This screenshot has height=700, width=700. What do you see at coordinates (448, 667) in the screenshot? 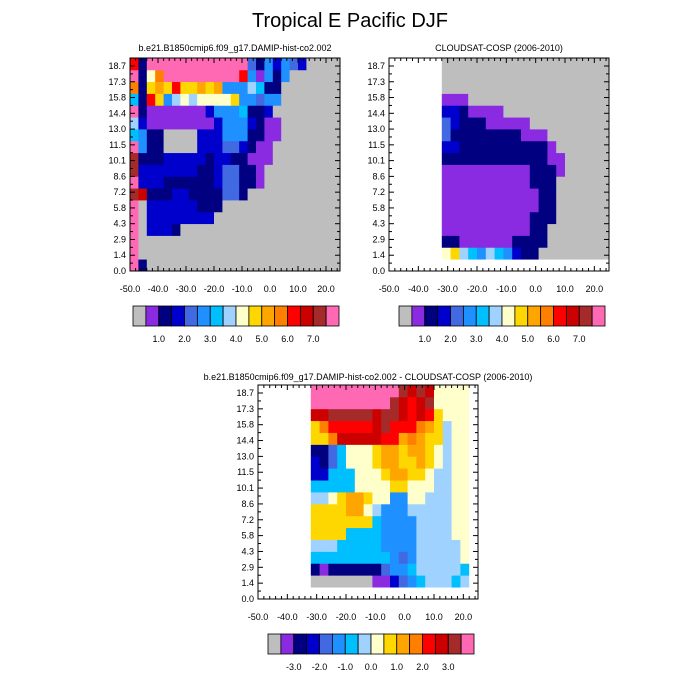
I see `colorbar-label: 3.0` at bounding box center [448, 667].